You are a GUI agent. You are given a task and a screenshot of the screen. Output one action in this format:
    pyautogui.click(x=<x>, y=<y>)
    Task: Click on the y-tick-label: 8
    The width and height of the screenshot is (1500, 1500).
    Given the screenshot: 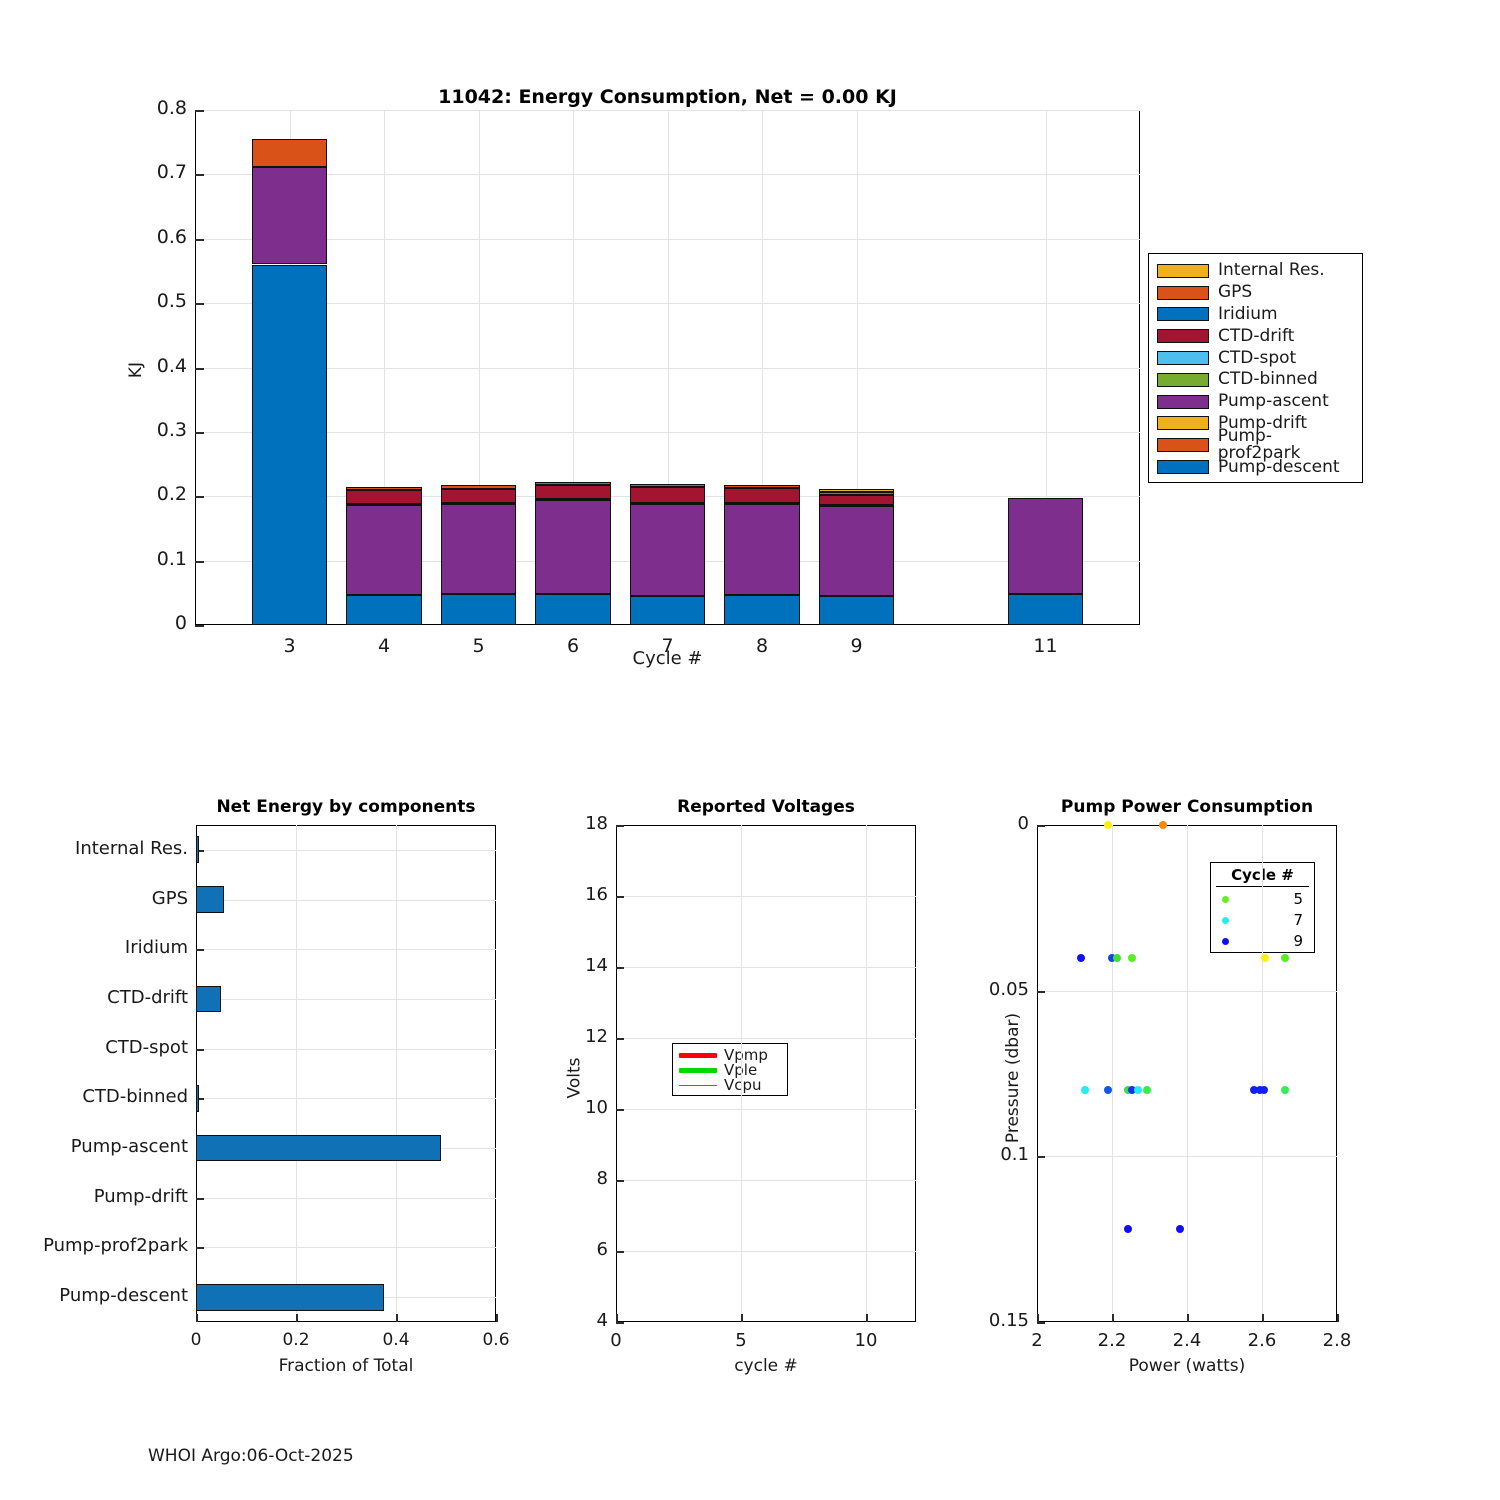 What is the action you would take?
    pyautogui.click(x=602, y=1178)
    